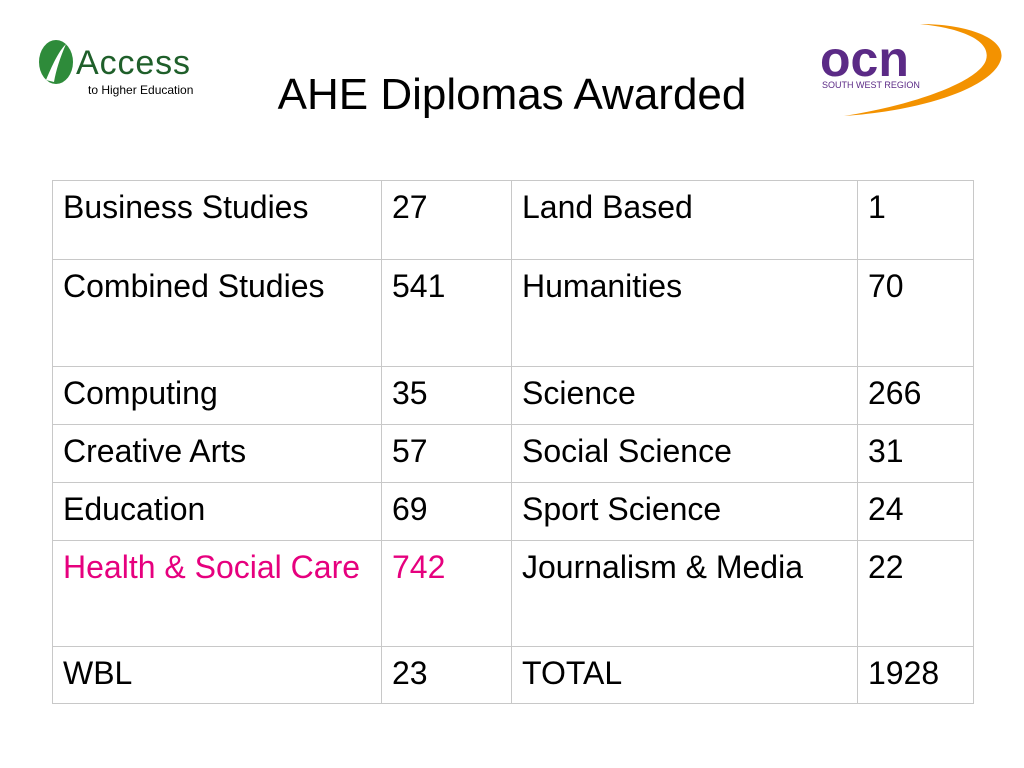  Describe the element at coordinates (915, 511) in the screenshot. I see `count-cell: 24` at that location.